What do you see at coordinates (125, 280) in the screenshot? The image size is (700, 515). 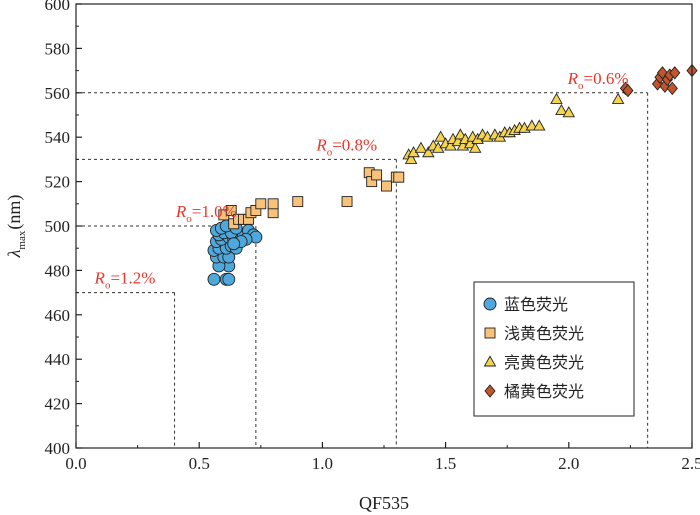 I see `ro-label: Ro=1.2%` at bounding box center [125, 280].